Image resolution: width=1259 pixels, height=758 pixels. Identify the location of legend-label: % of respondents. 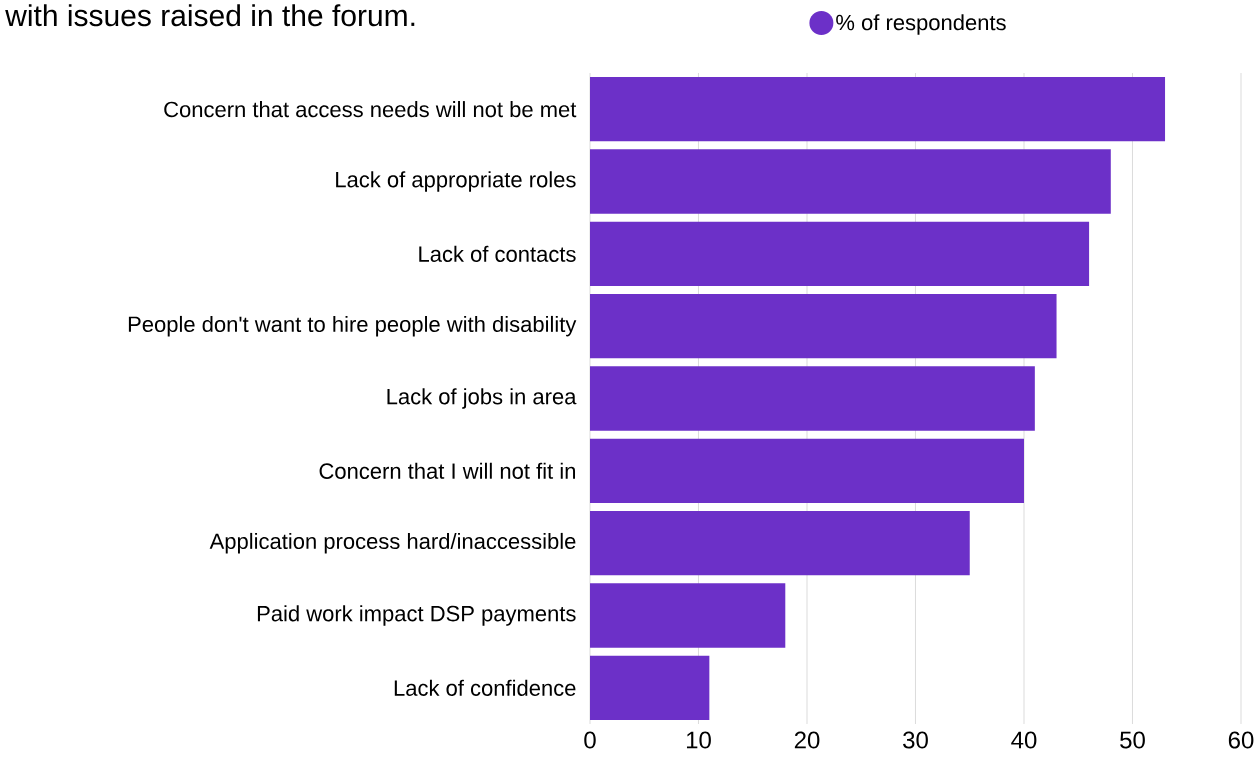
(921, 24).